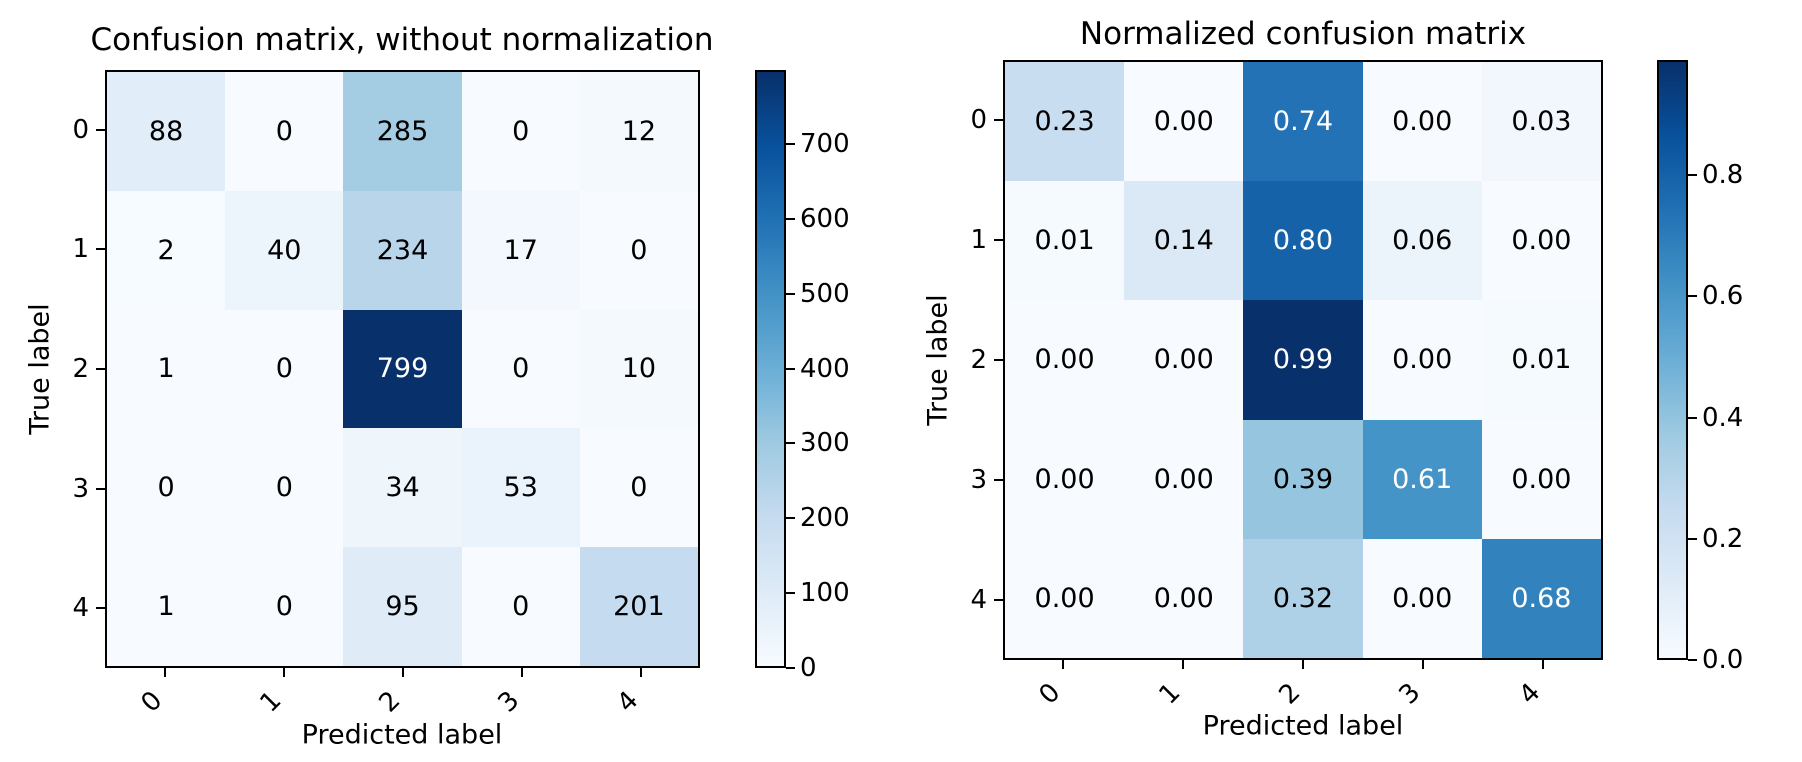 The image size is (1802, 762). Describe the element at coordinates (638, 606) in the screenshot. I see `heatmap-cell: 201` at that location.